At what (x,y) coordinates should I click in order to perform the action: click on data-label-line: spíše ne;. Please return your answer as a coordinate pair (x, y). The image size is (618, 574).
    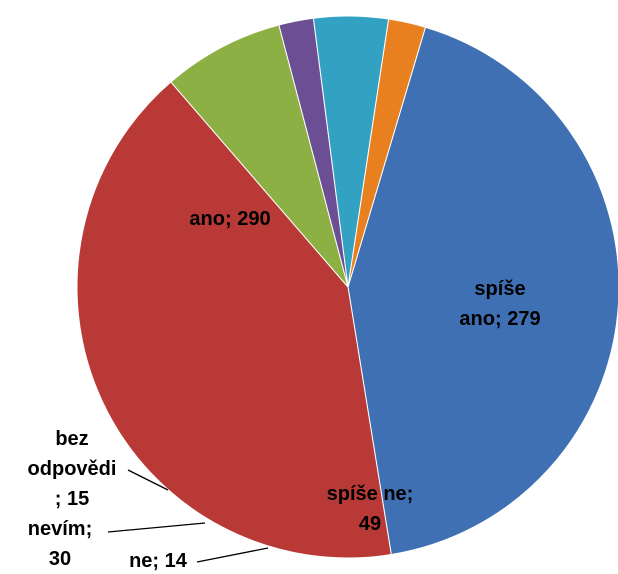
    Looking at the image, I should click on (370, 494).